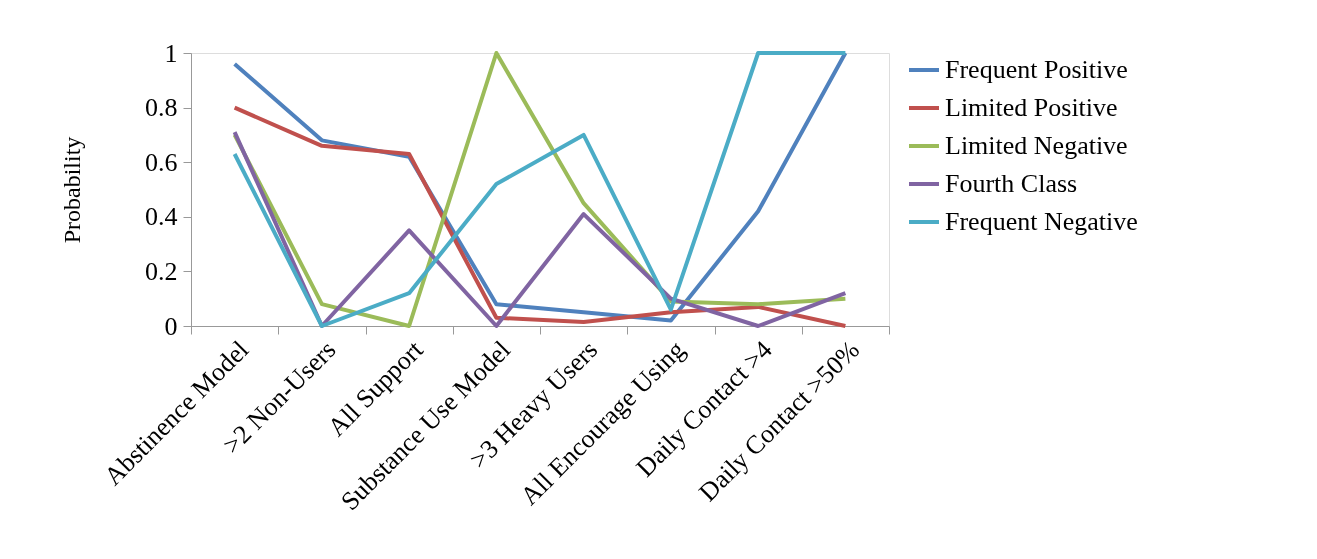  What do you see at coordinates (1036, 145) in the screenshot?
I see `legend-label: Limited Negative` at bounding box center [1036, 145].